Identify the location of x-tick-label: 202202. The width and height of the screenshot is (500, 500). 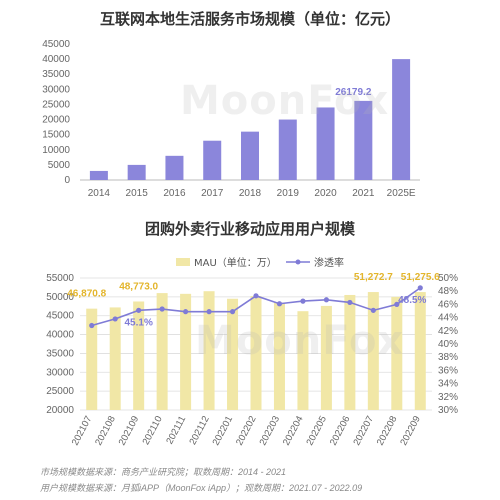
(246, 430).